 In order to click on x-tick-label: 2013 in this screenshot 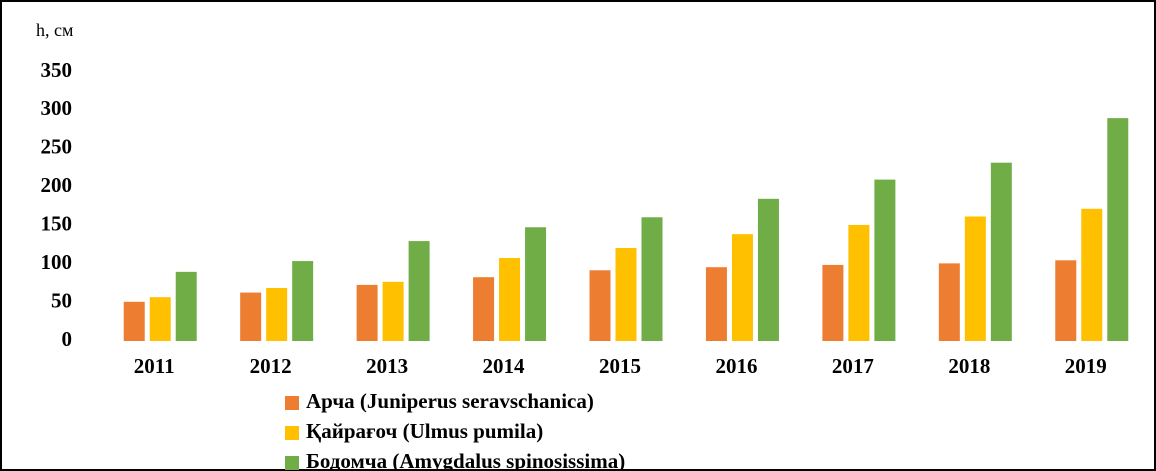, I will do `click(387, 366)`.